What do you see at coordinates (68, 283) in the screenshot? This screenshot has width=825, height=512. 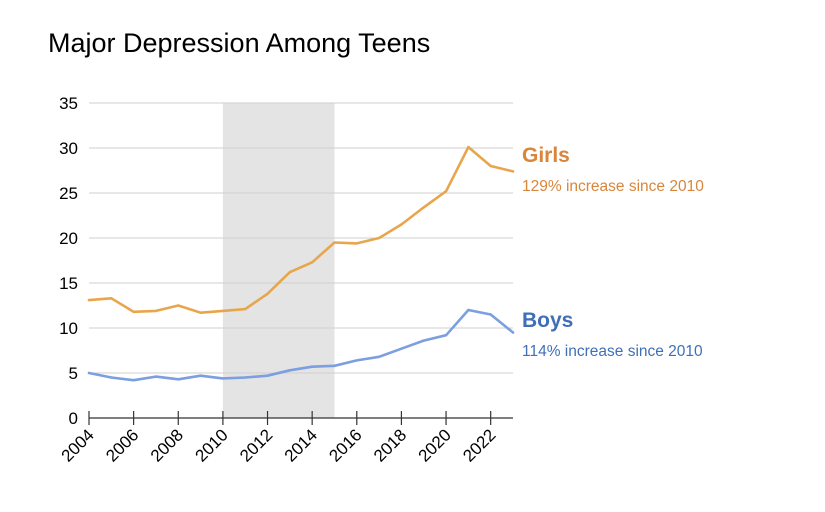 I see `y-tick-label-15: 15` at bounding box center [68, 283].